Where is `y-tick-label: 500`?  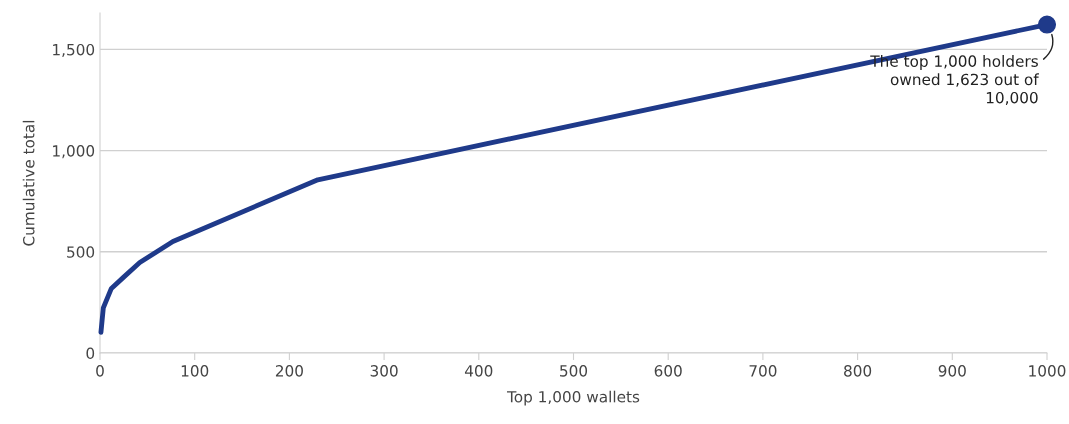 y-tick-label: 500 is located at coordinates (81, 252).